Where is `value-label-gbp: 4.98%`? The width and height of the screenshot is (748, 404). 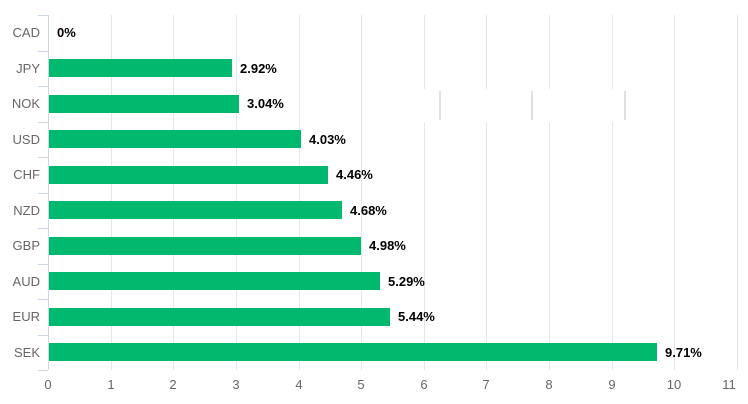
value-label-gbp: 4.98% is located at coordinates (387, 245).